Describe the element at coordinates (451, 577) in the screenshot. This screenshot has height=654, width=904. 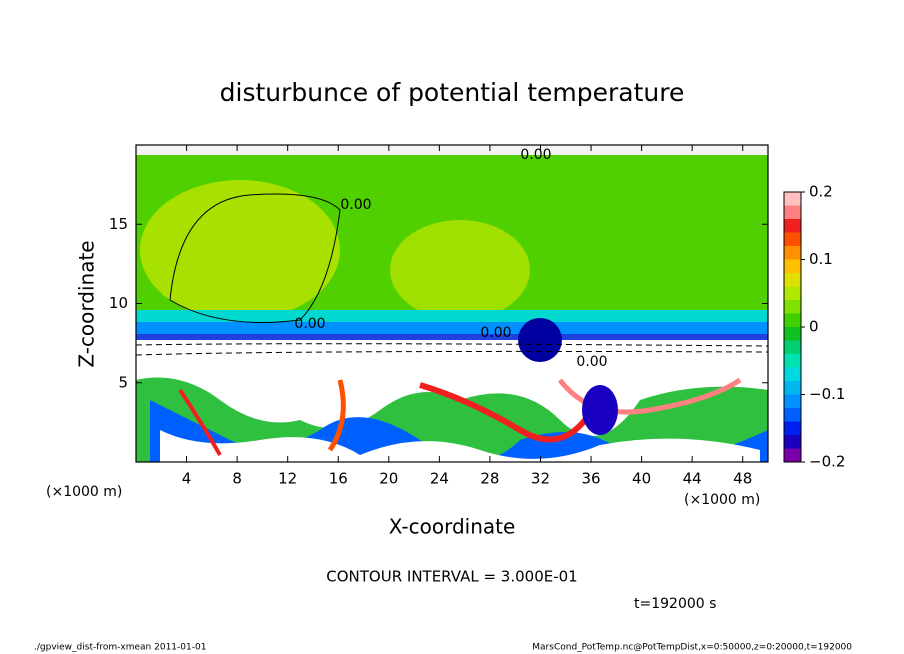
I see `contour-interval: CONTOUR INTERVAL = 3.000E-01` at that location.